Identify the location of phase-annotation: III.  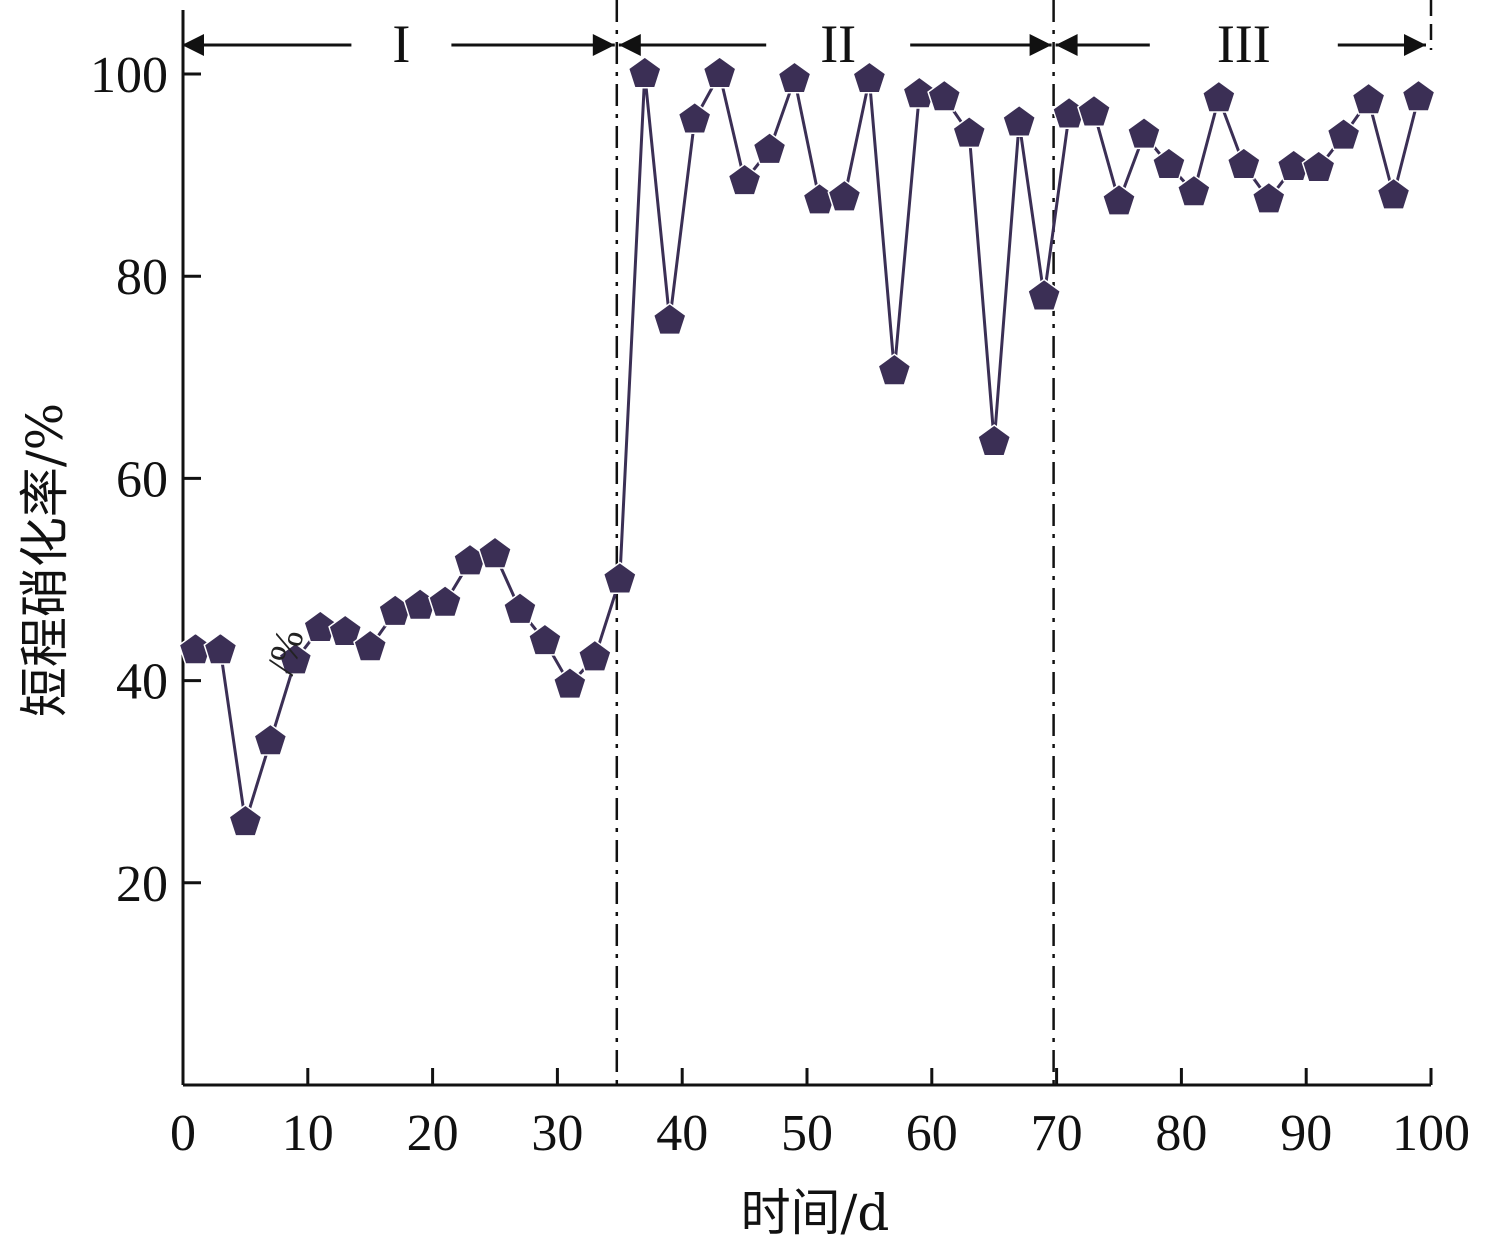
(1240, 44).